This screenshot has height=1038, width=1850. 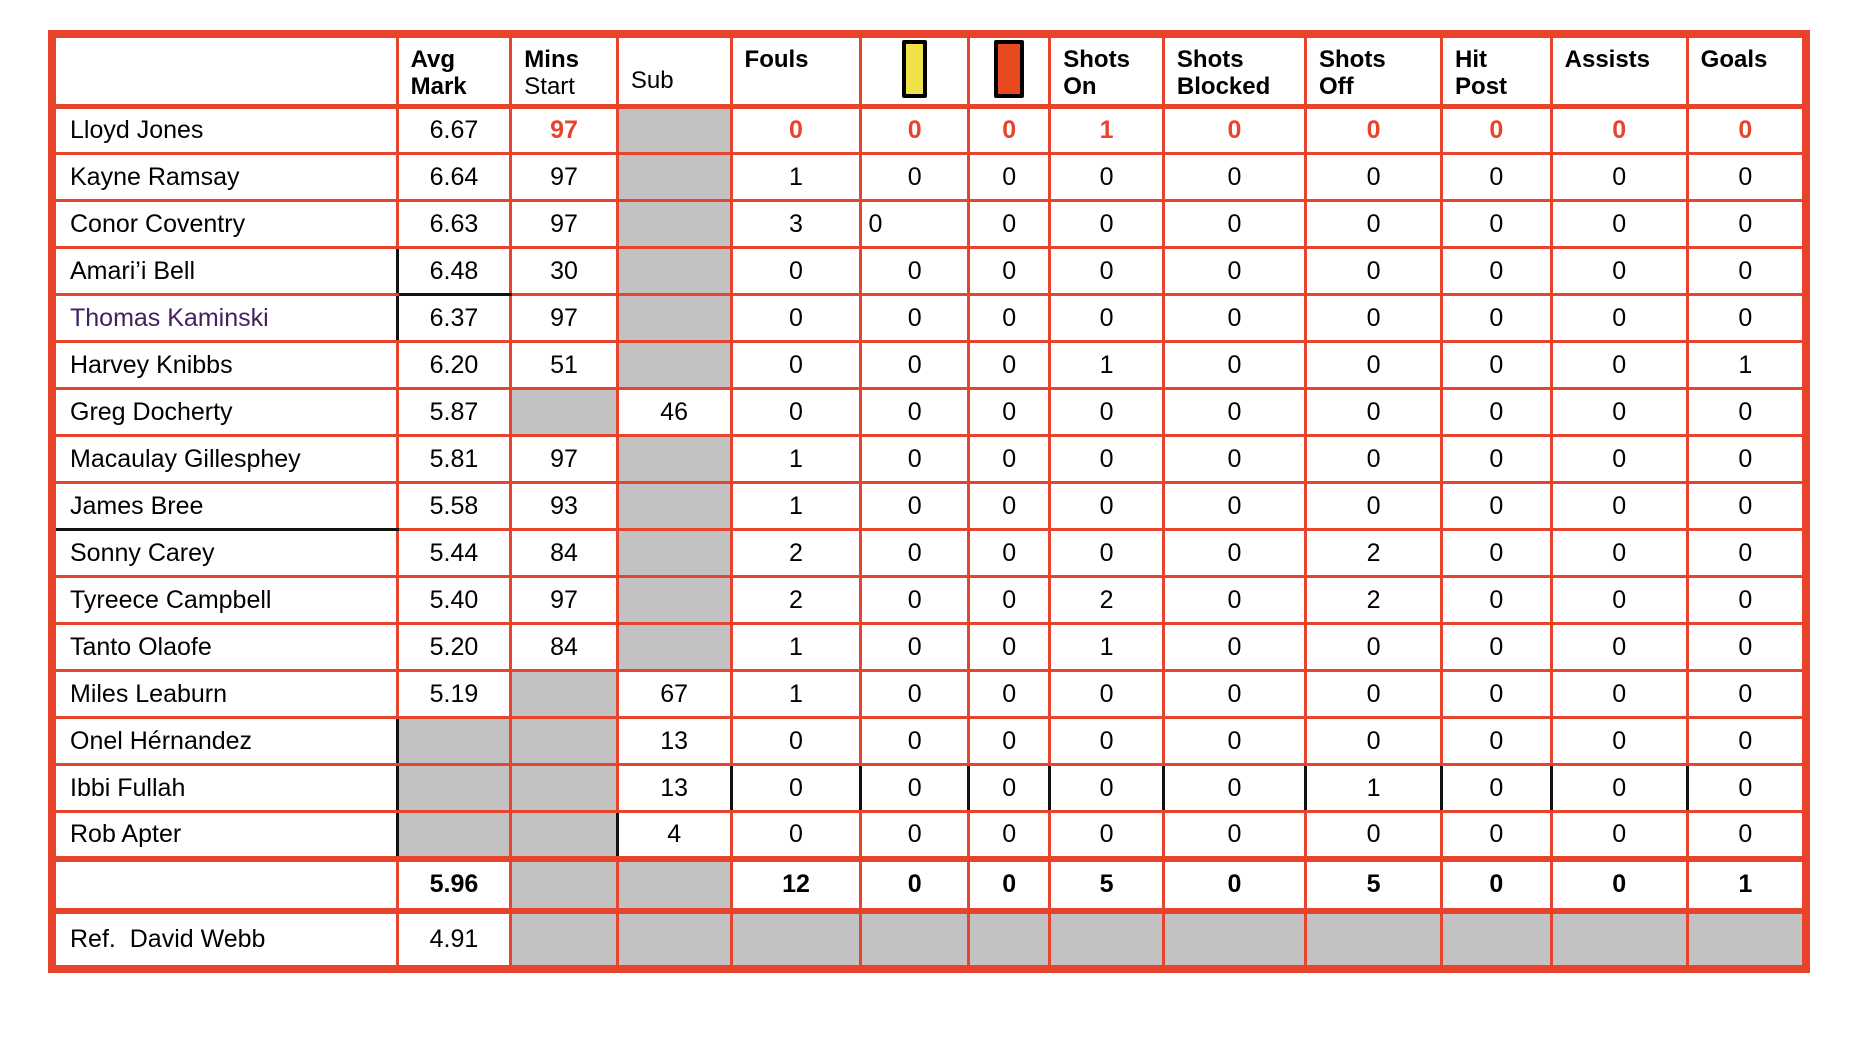 I want to click on avg-mark-cell: 6.48, so click(x=454, y=271).